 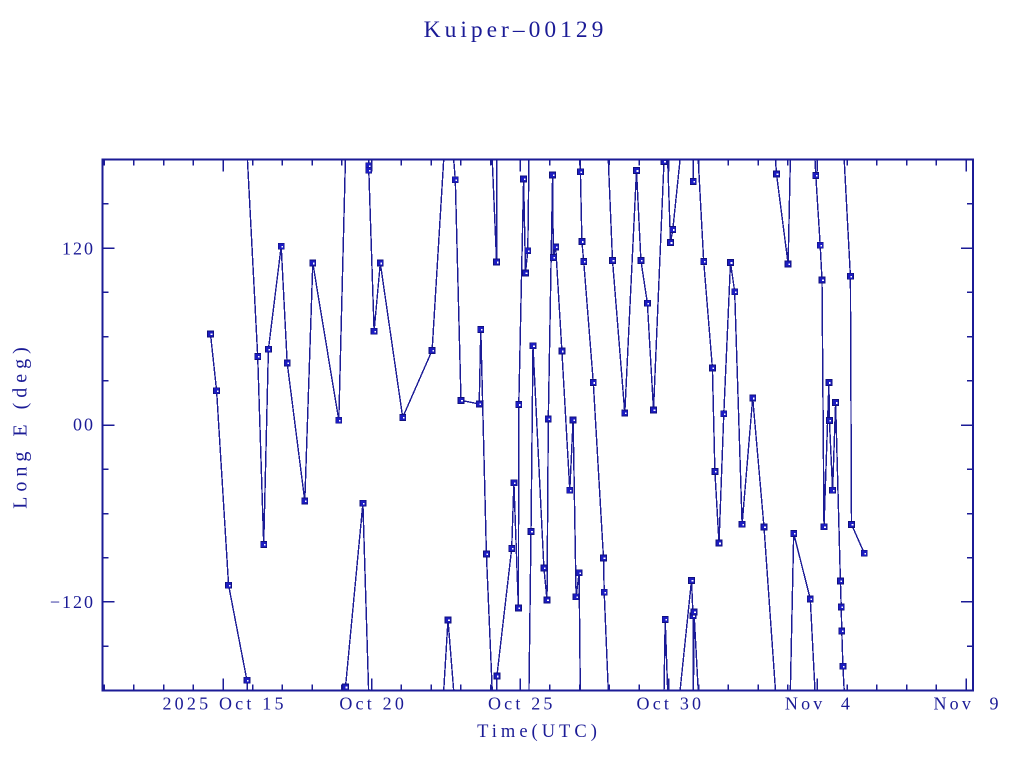 I want to click on svg-text: Time(UTC), so click(x=539, y=732).